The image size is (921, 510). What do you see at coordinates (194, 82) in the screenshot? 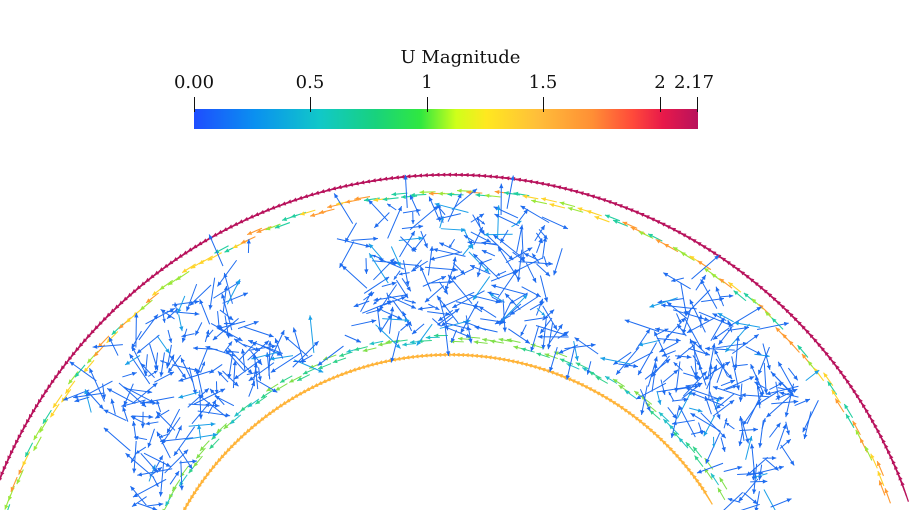
I see `tick-label-0: 0.00` at bounding box center [194, 82].